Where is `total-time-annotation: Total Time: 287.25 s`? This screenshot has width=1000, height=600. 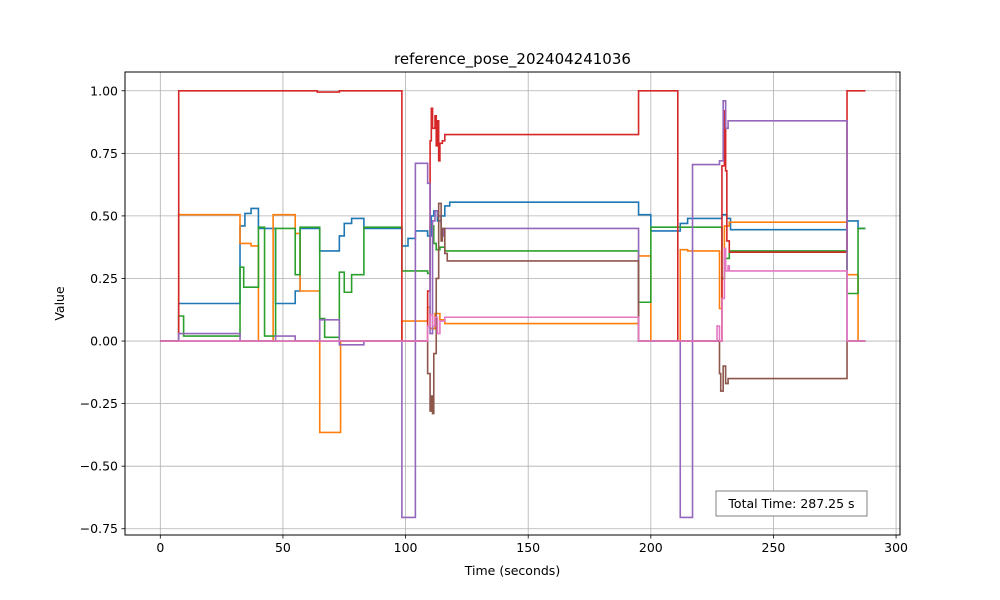 total-time-annotation: Total Time: 287.25 s is located at coordinates (791, 503).